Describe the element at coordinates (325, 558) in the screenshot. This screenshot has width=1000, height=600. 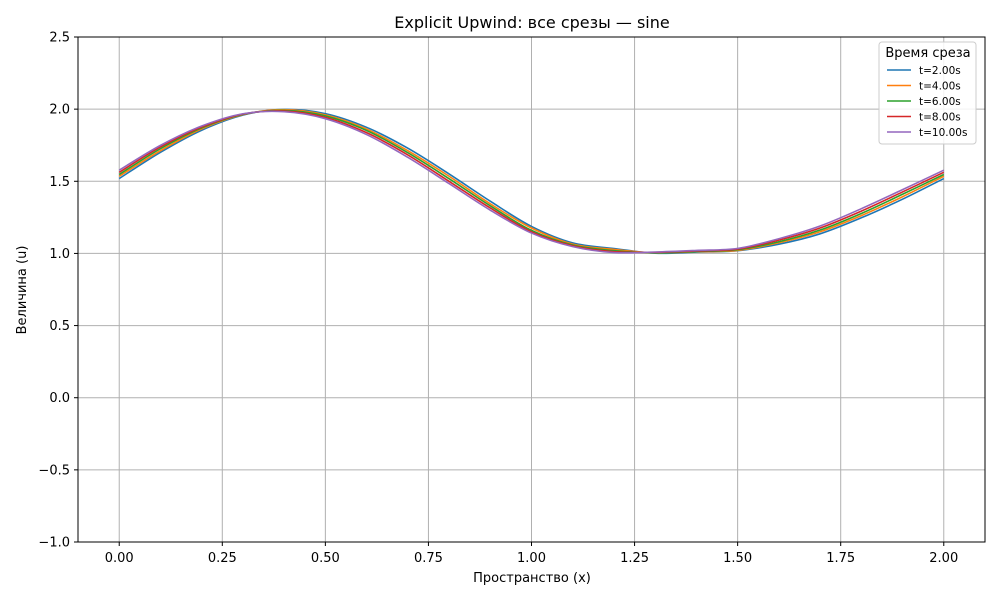
I see `x-tick-label: 0.50` at that location.